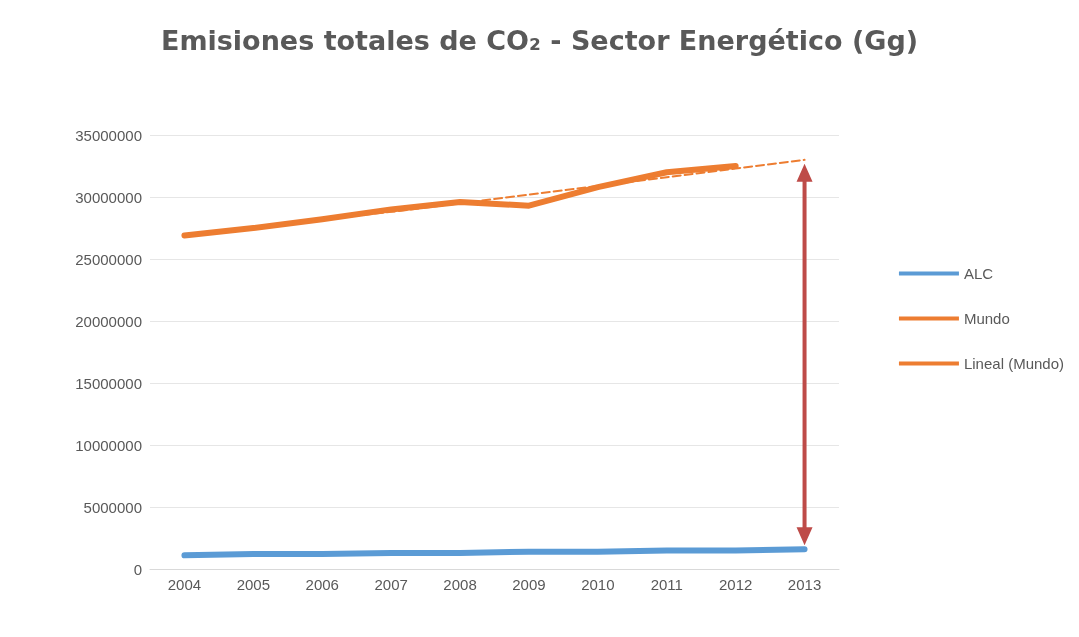 The image size is (1079, 637). I want to click on x-tick-label: 2012, so click(735, 584).